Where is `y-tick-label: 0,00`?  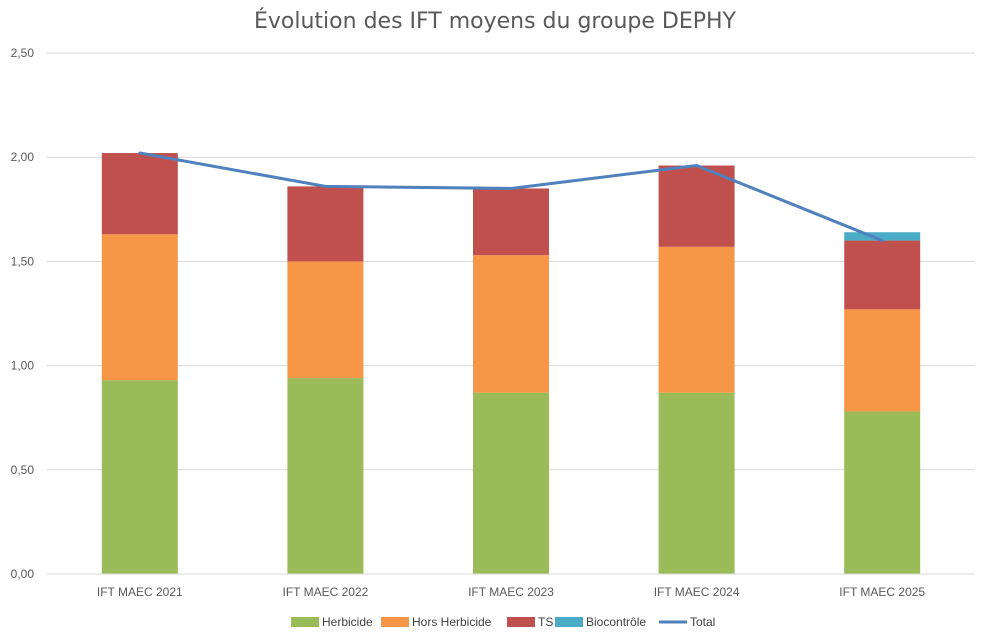 y-tick-label: 0,00 is located at coordinates (23, 574).